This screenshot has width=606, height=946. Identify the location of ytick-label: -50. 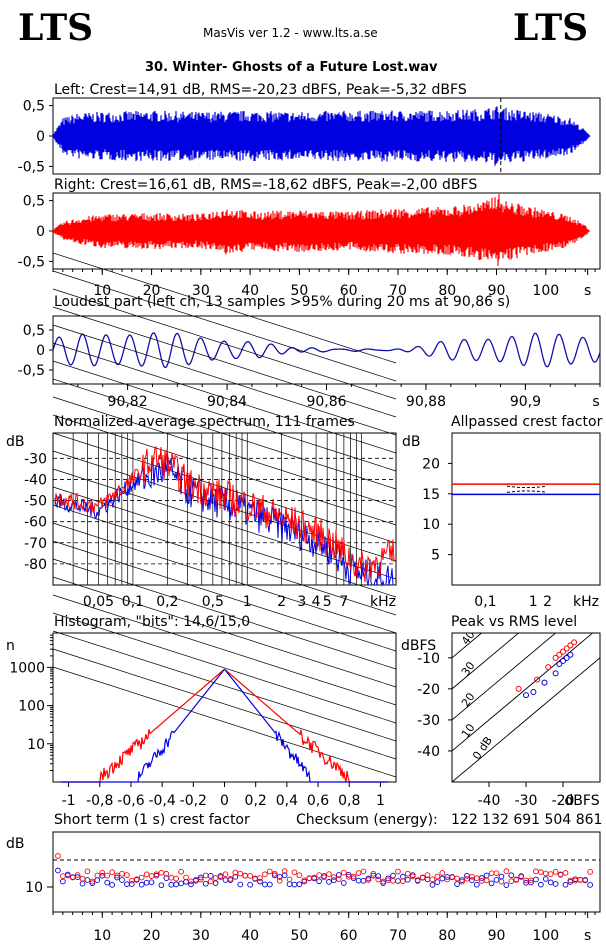
(35, 502).